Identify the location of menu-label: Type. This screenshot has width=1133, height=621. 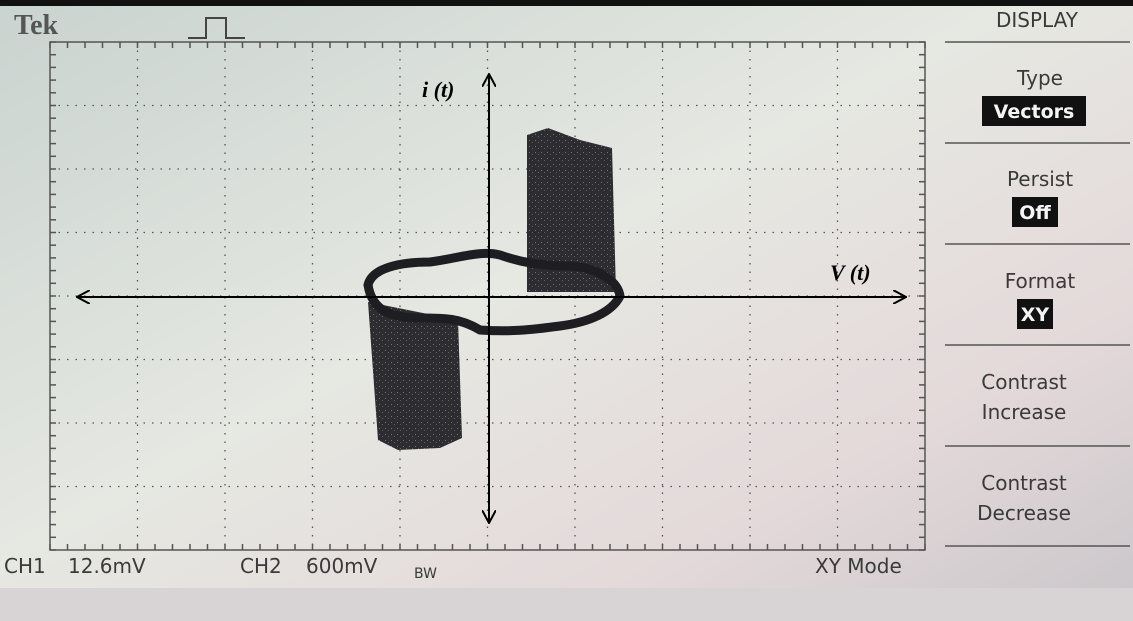
(1039, 78).